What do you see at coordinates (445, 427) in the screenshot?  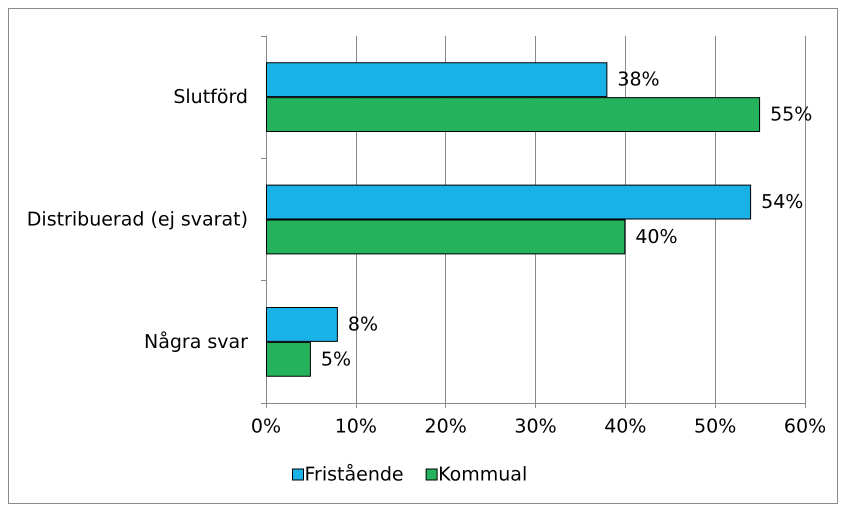 I see `x-tick-label: 20%` at bounding box center [445, 427].